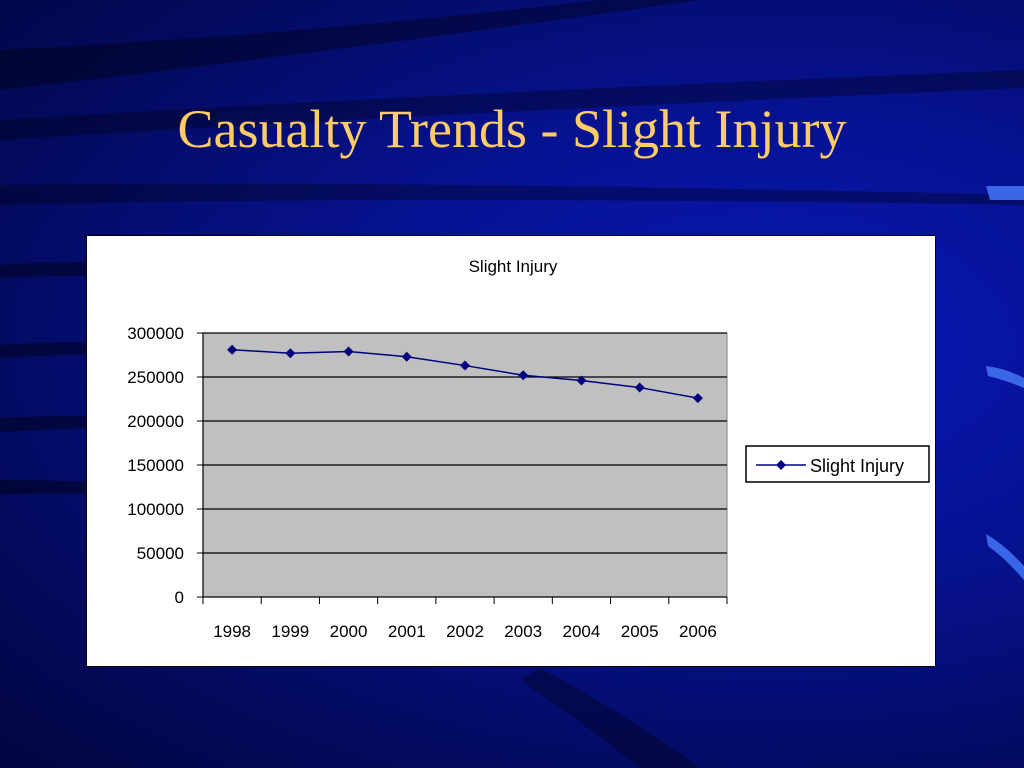 The height and width of the screenshot is (768, 1024). What do you see at coordinates (640, 631) in the screenshot?
I see `x-tick-label: 2005` at bounding box center [640, 631].